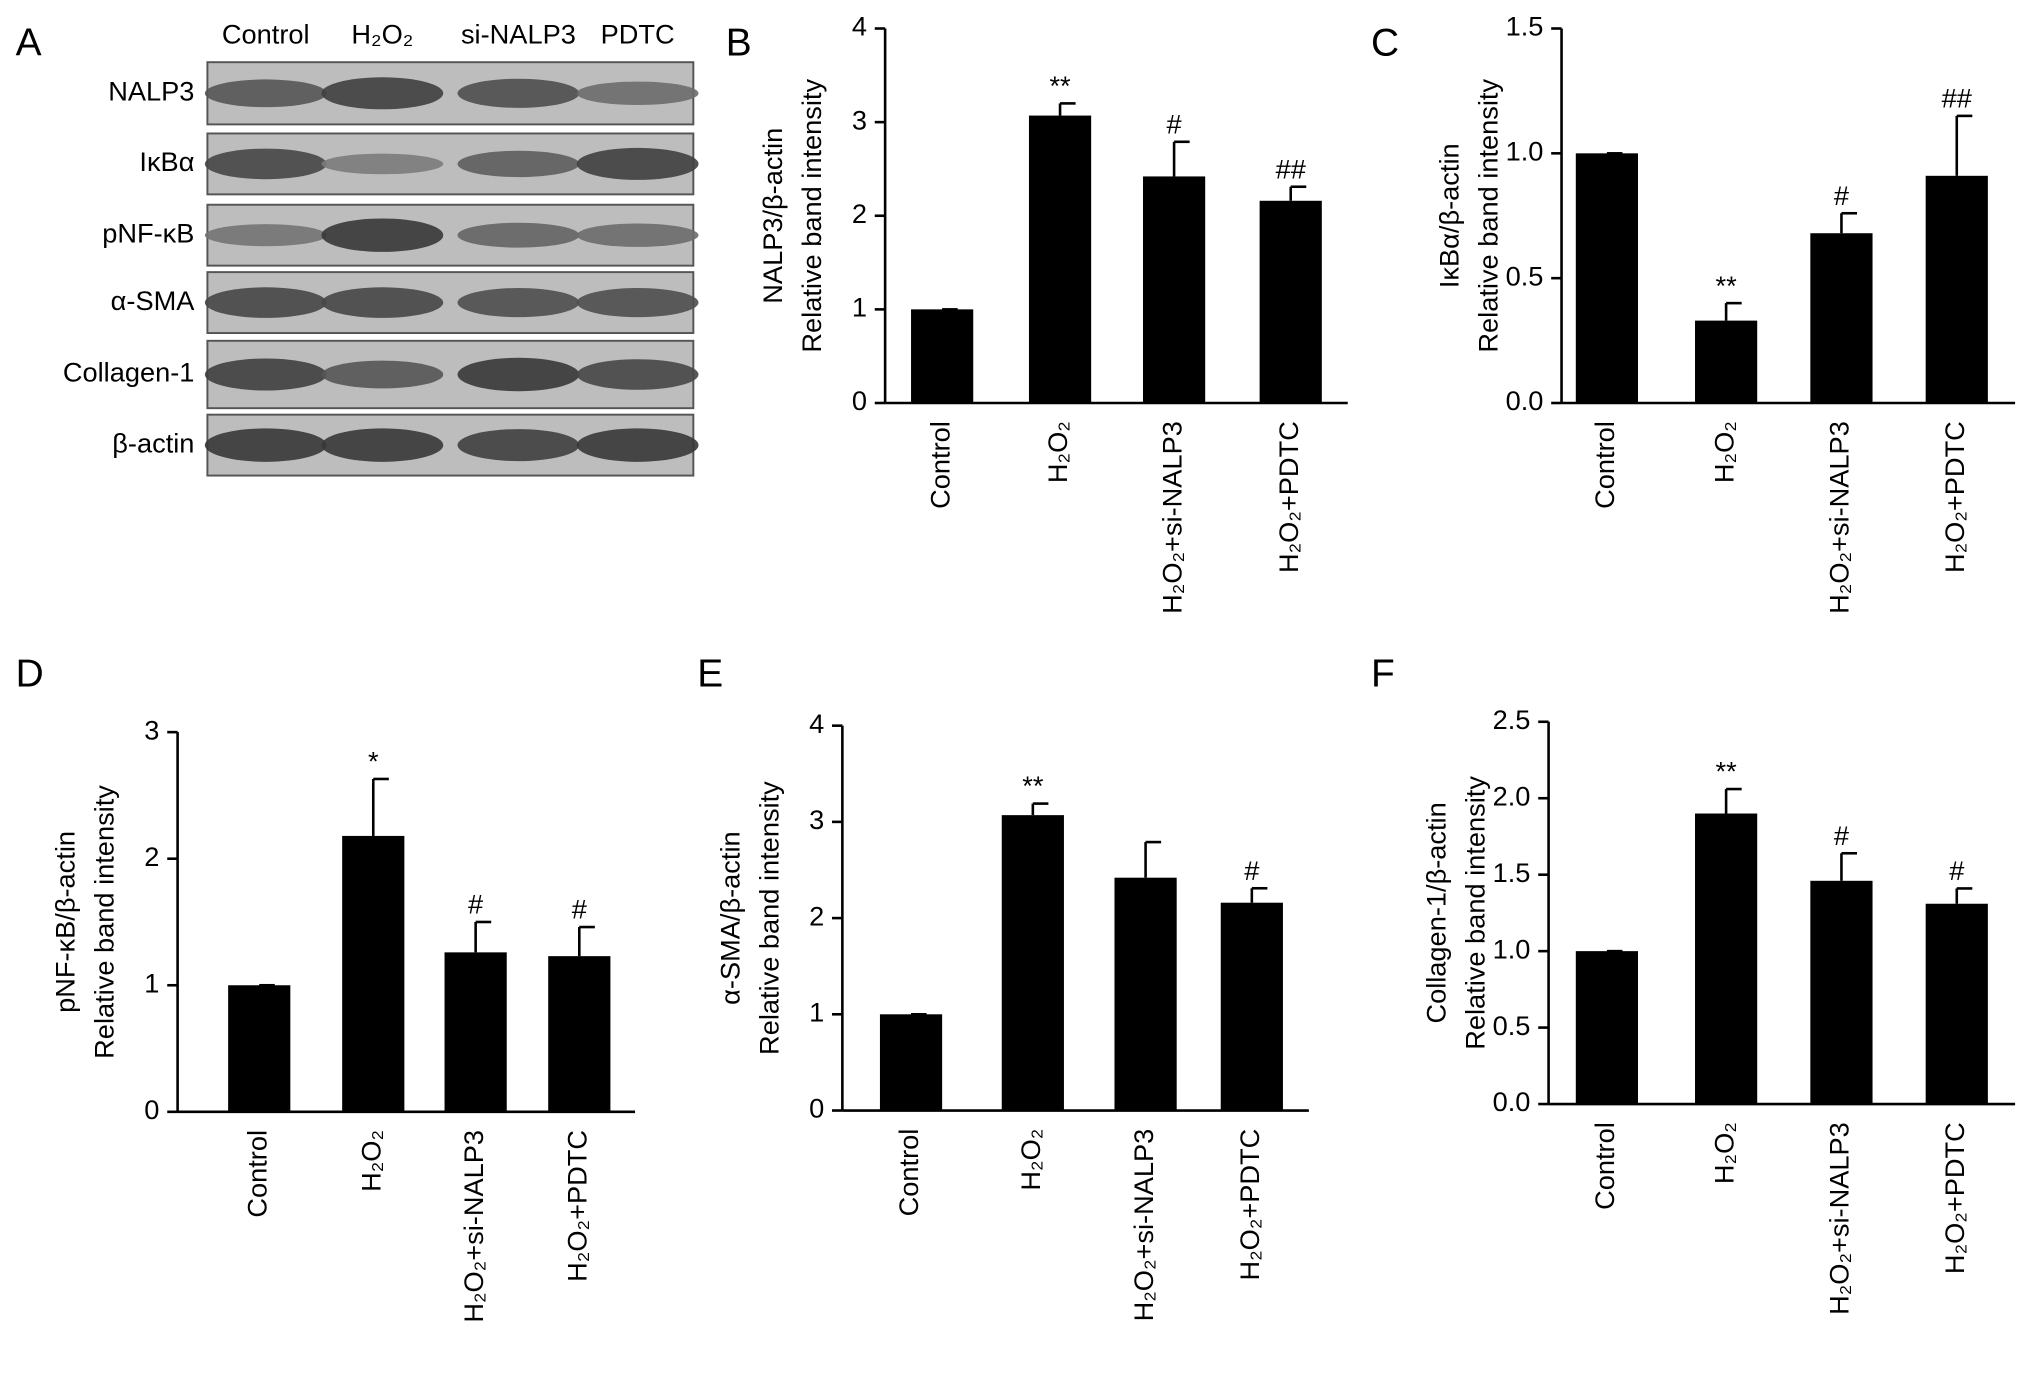 This screenshot has width=2032, height=1382. What do you see at coordinates (729, 917) in the screenshot?
I see `y-axis-label: α-SMA/β-actin` at bounding box center [729, 917].